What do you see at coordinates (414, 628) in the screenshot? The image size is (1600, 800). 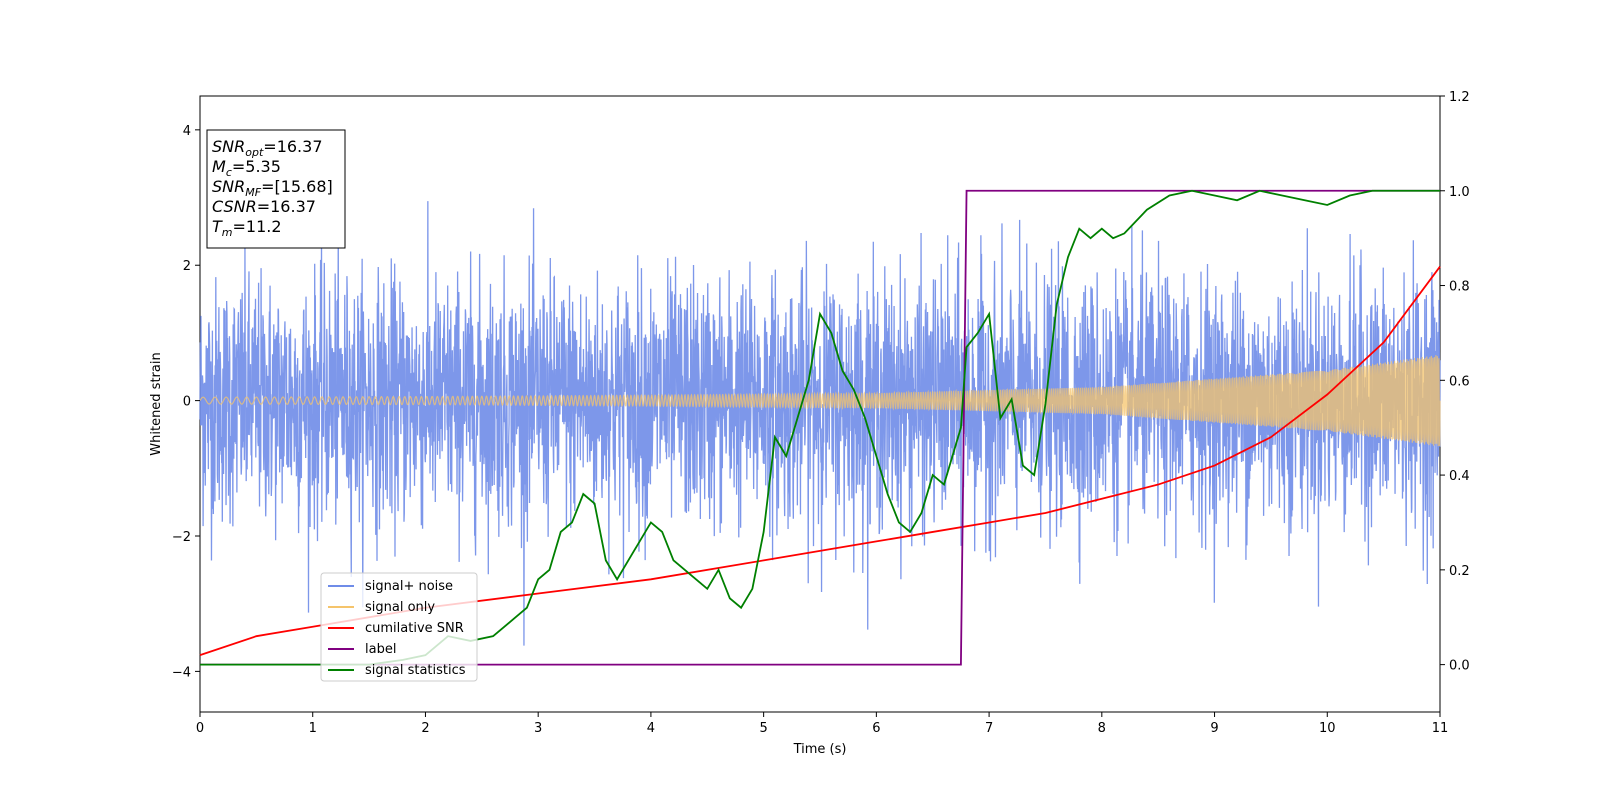 I see `legend-label: cumilative SNR` at bounding box center [414, 628].